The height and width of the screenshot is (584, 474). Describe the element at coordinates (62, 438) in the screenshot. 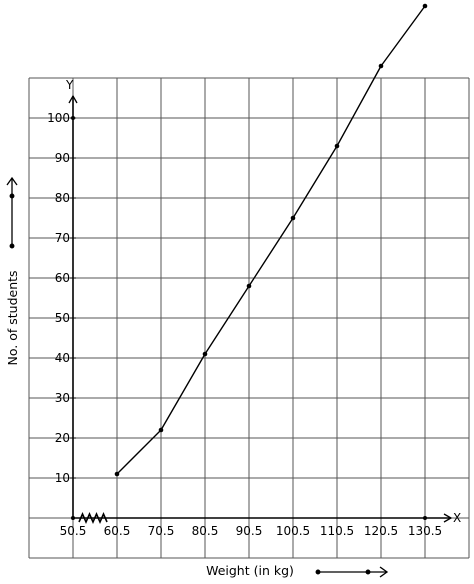

I see `y-tick-label: 20` at that location.